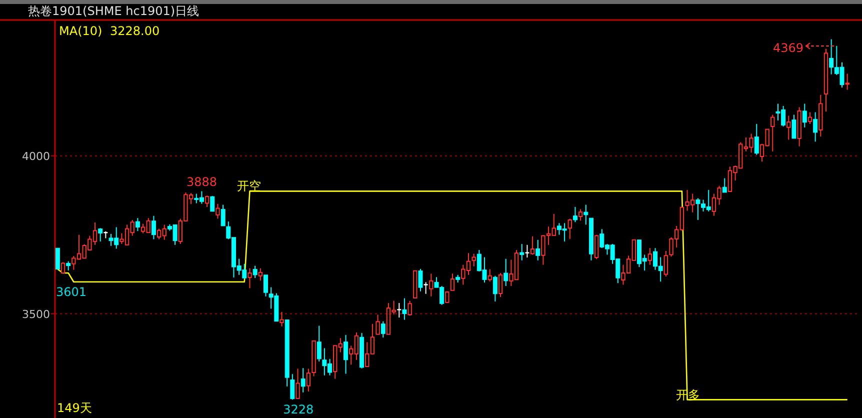  I want to click on annotation: 3601, so click(71, 291).